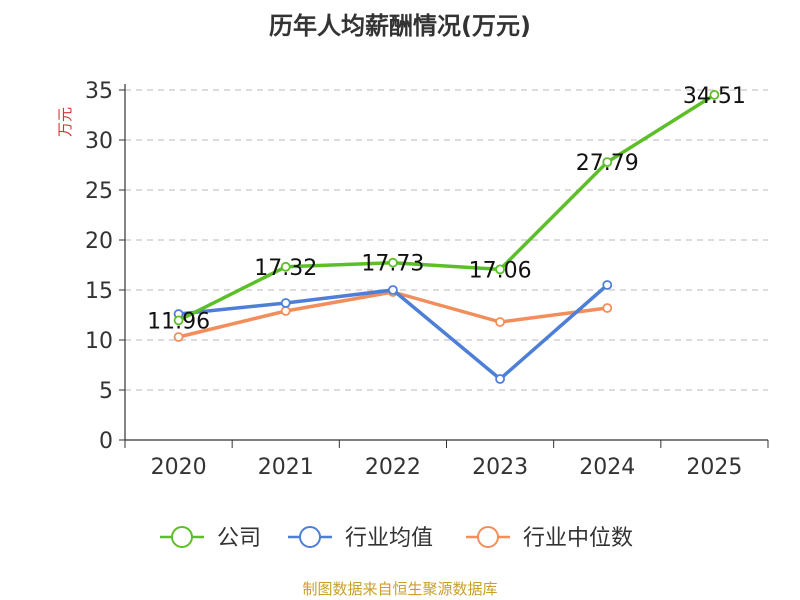 Image resolution: width=800 pixels, height=600 pixels. I want to click on source-note: 制图数据来自恒生聚源数据库, so click(400, 589).